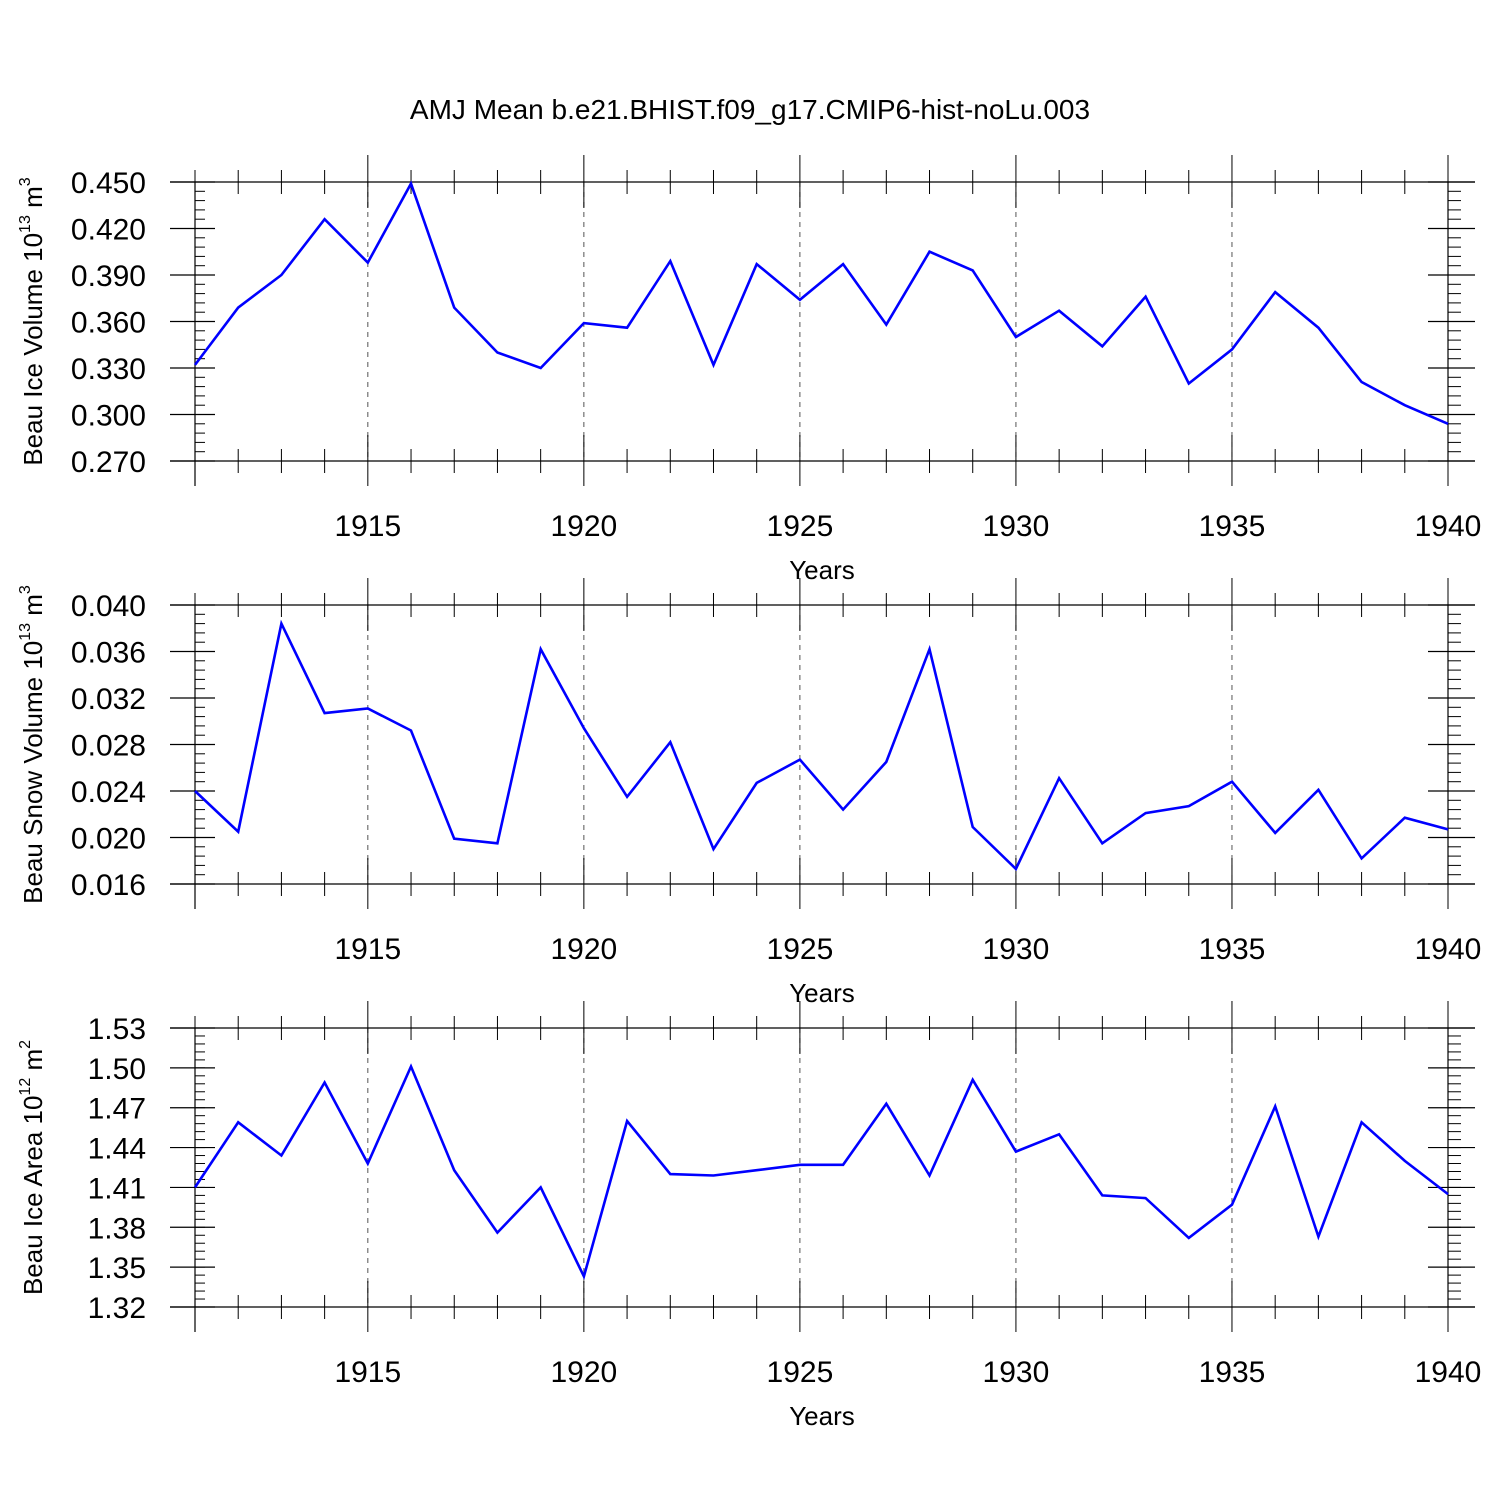 Image resolution: width=1500 pixels, height=1500 pixels. I want to click on y-tick-label: 0.032, so click(108, 699).